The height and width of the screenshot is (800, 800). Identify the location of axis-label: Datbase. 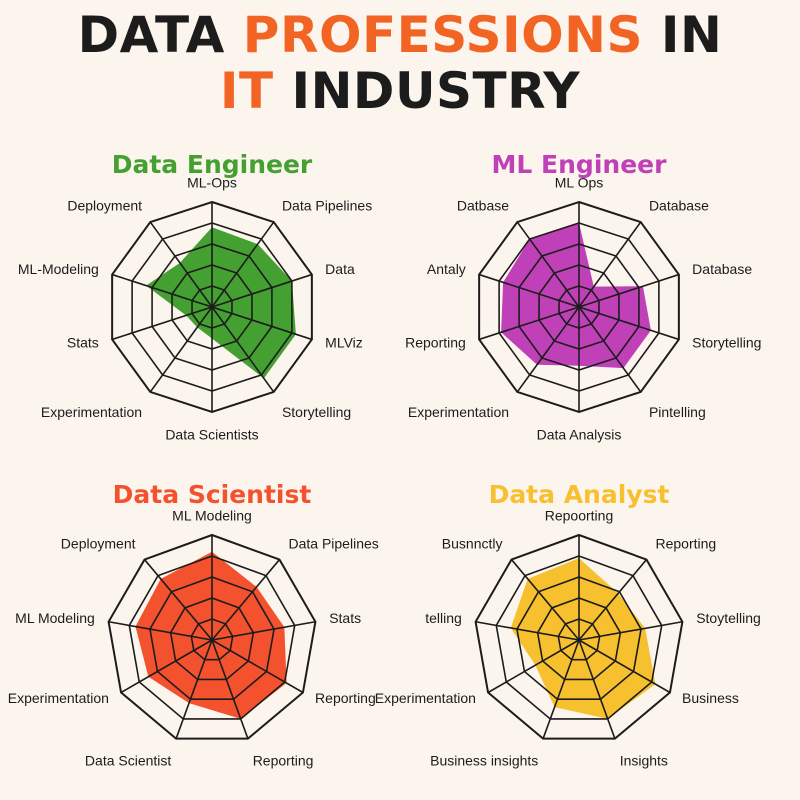
(483, 205).